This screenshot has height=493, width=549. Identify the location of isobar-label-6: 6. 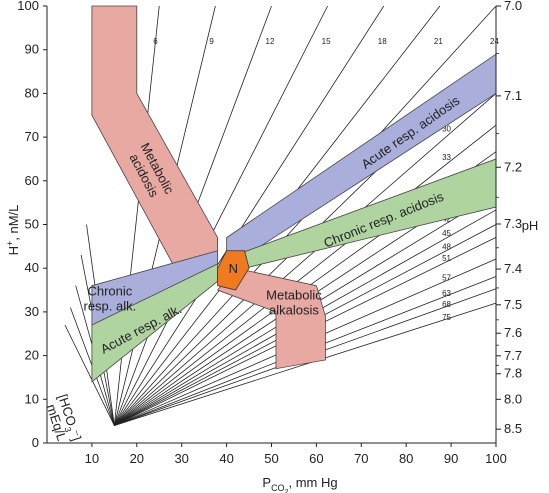
(155, 41).